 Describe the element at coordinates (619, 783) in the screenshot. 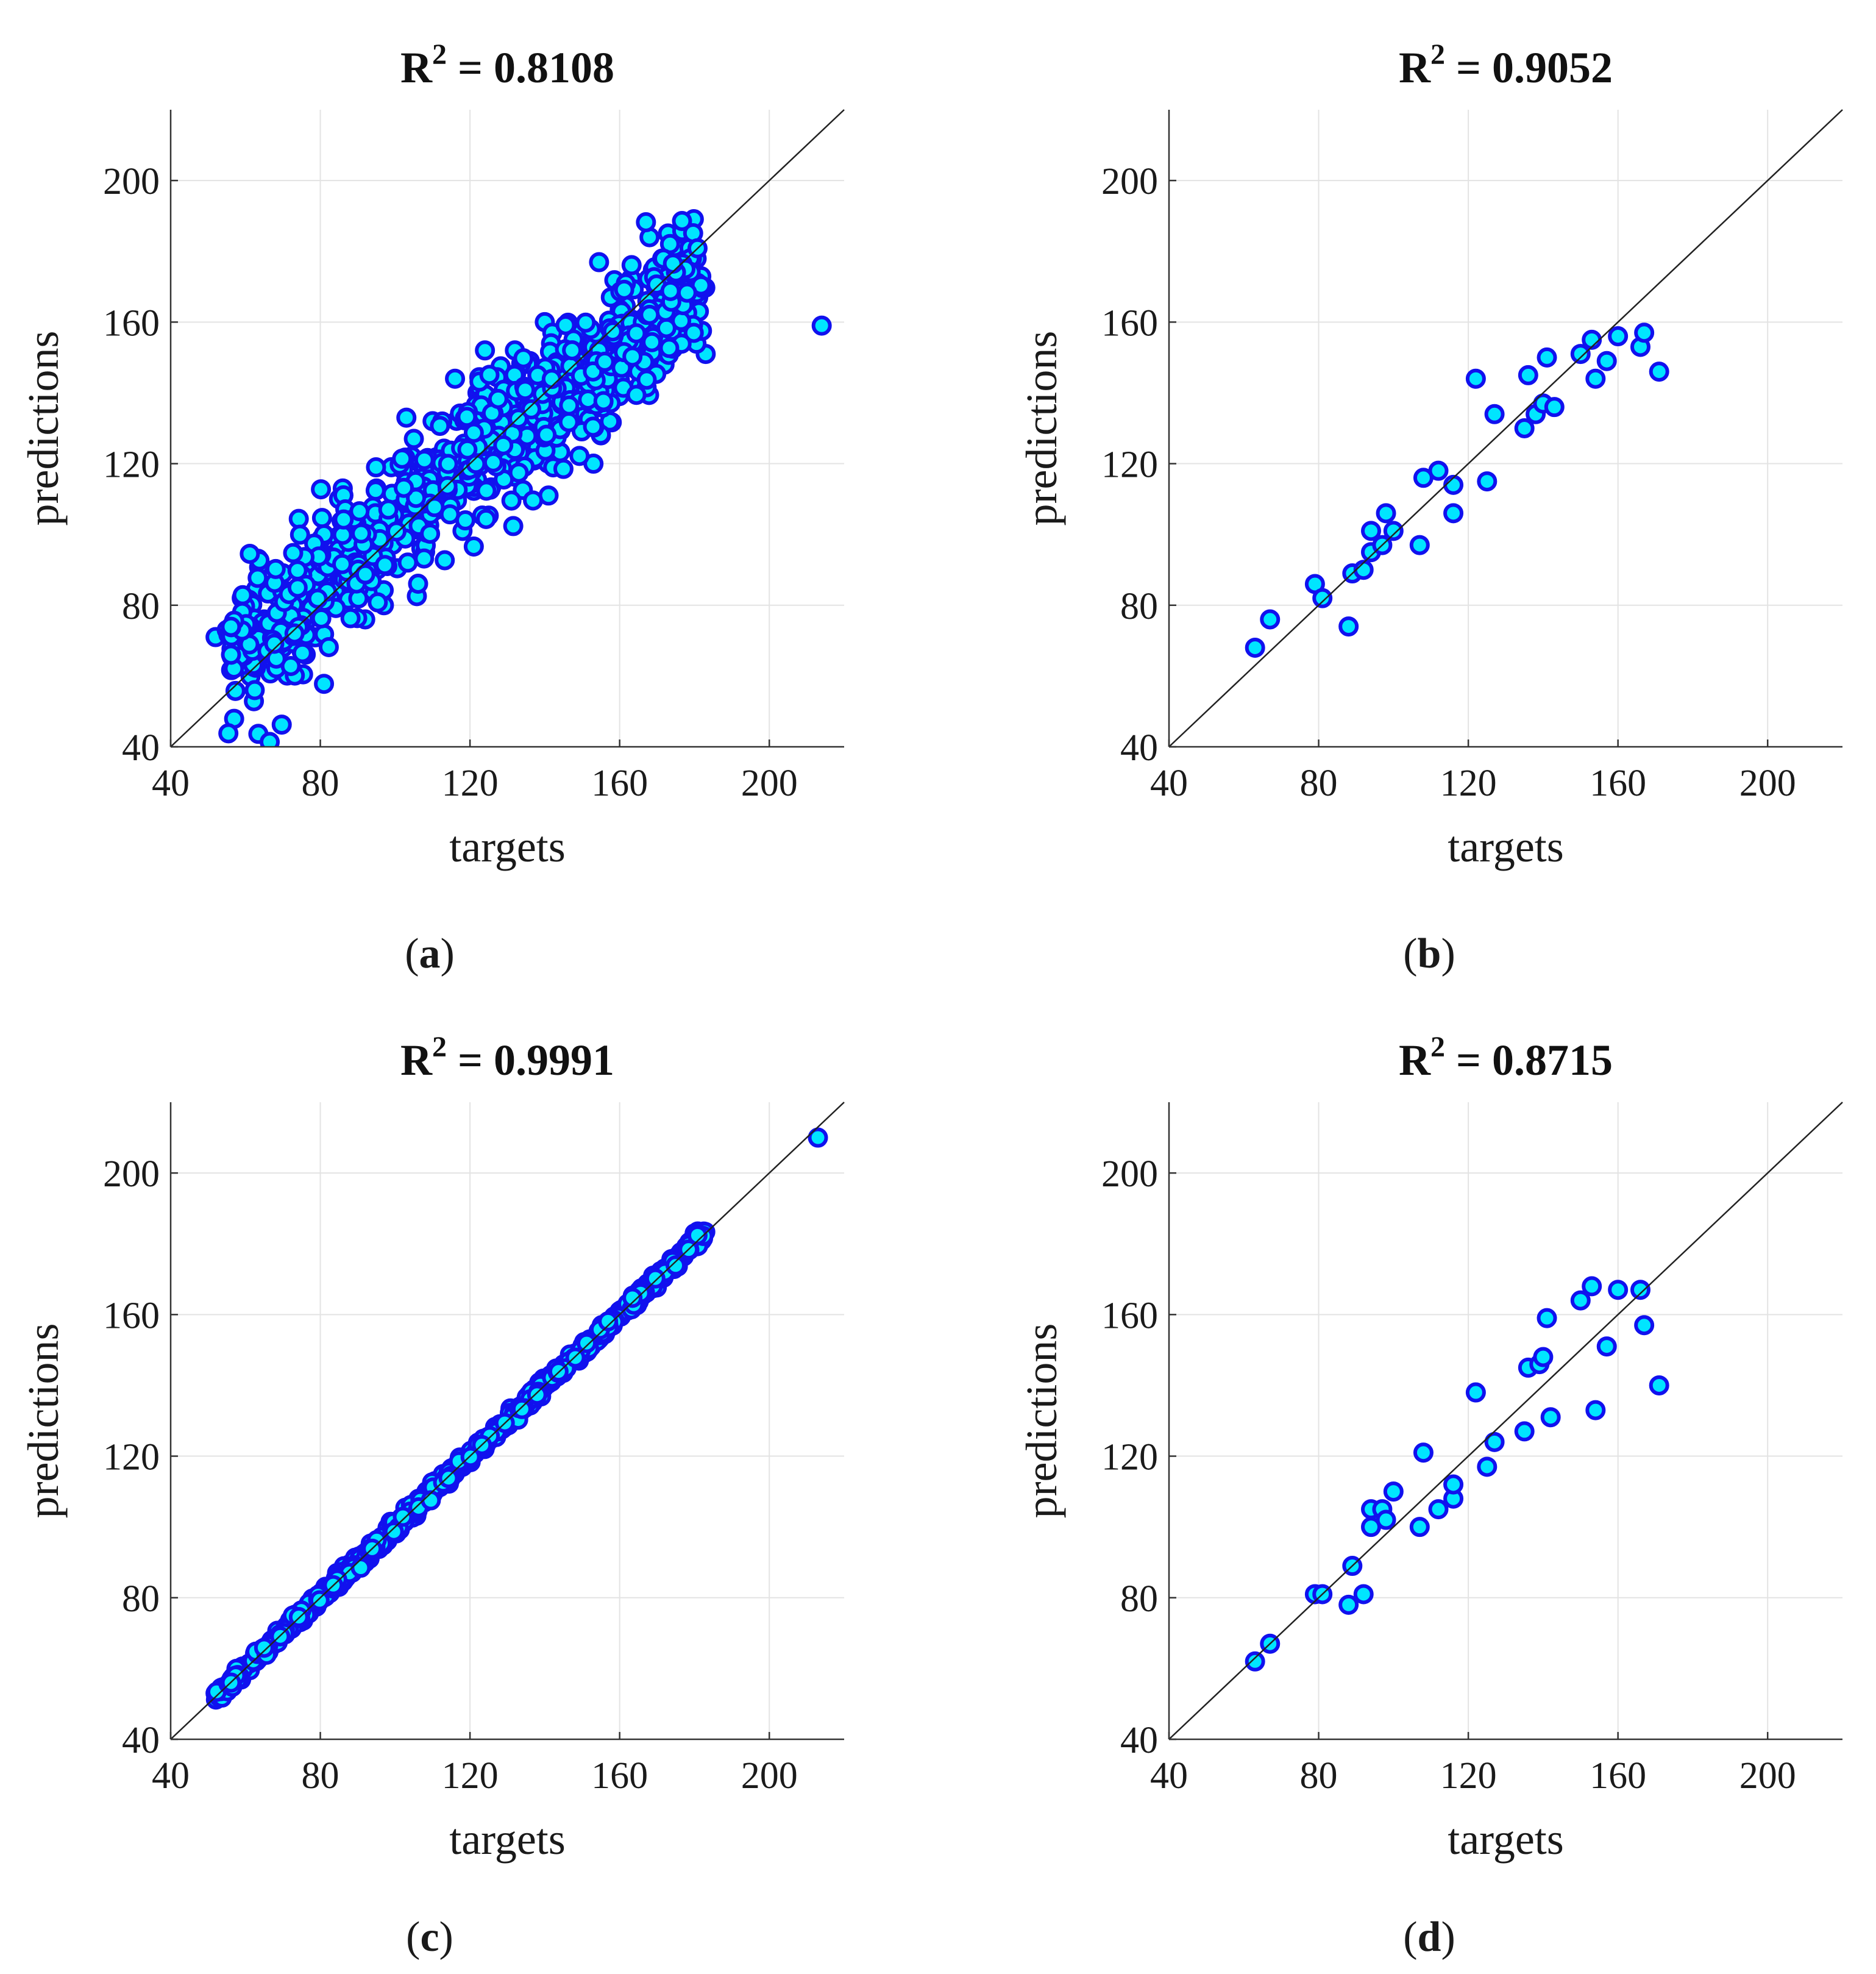

I see `x-tick-label: 160` at that location.